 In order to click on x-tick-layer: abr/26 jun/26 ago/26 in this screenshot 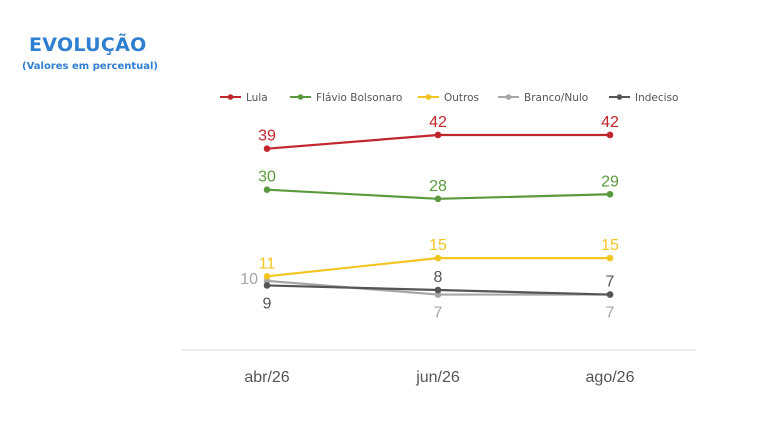, I will do `click(439, 377)`.